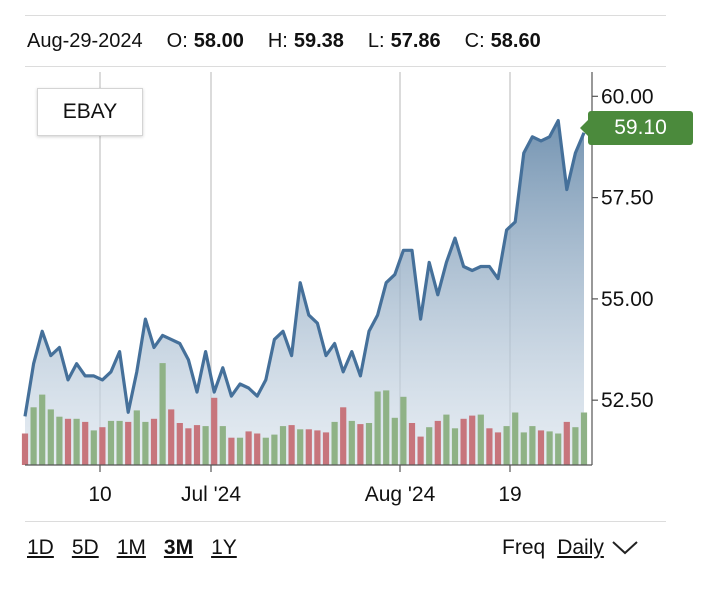 Image resolution: width=704 pixels, height=608 pixels. Describe the element at coordinates (627, 299) in the screenshot. I see `y-tick-label: 55.00` at that location.